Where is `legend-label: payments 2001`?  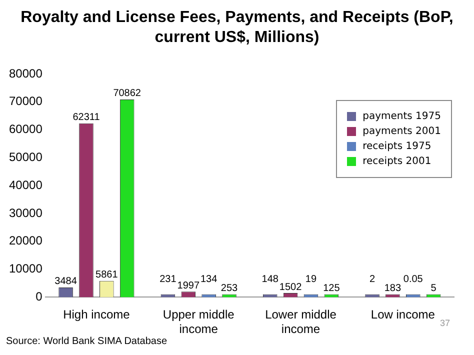
legend-label: payments 2001 is located at coordinates (401, 131).